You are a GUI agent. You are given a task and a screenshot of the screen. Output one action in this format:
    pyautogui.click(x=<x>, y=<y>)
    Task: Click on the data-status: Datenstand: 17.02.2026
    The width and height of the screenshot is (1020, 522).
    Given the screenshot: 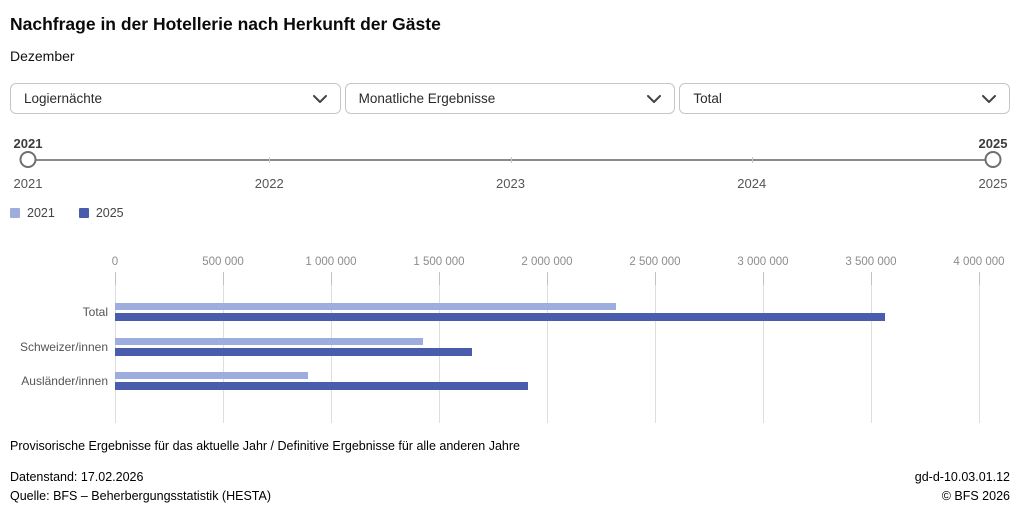 What is the action you would take?
    pyautogui.click(x=77, y=477)
    